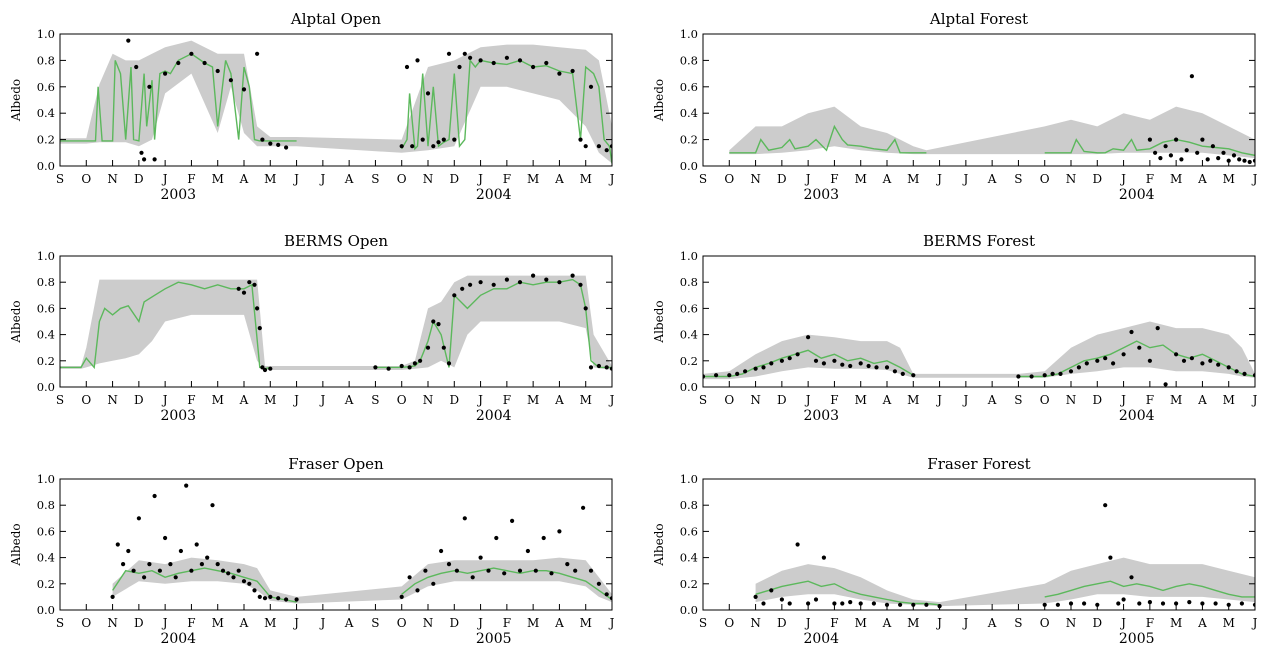 This screenshot has width=1269, height=660. What do you see at coordinates (821, 416) in the screenshot?
I see `year-label: 2003` at bounding box center [821, 416].